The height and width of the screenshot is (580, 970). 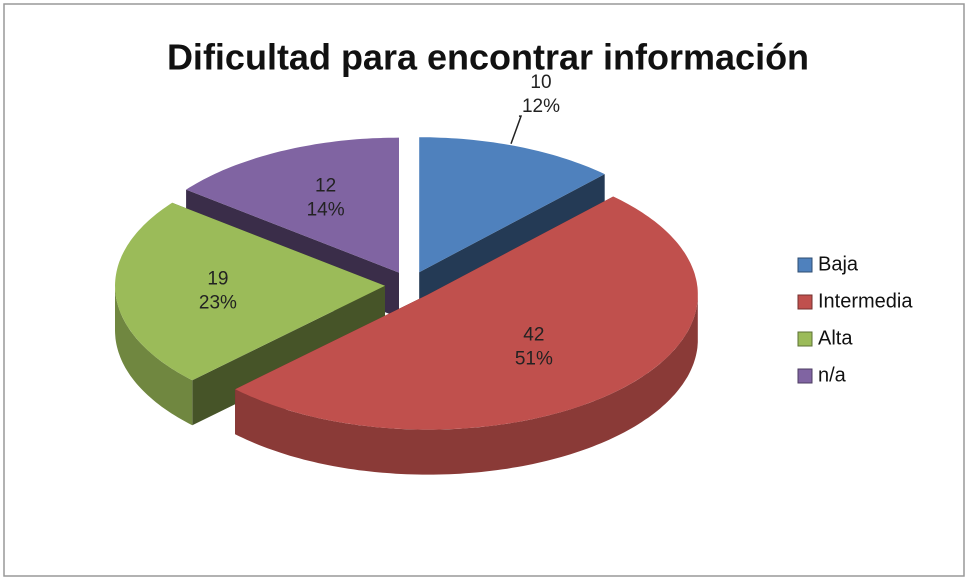 I want to click on data-label: 14%, so click(x=326, y=209).